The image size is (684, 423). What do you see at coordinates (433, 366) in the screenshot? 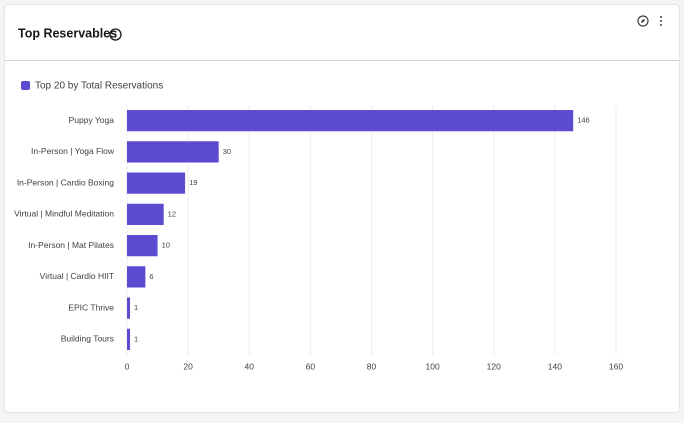
I see `x-tick-label: 100` at bounding box center [433, 366].